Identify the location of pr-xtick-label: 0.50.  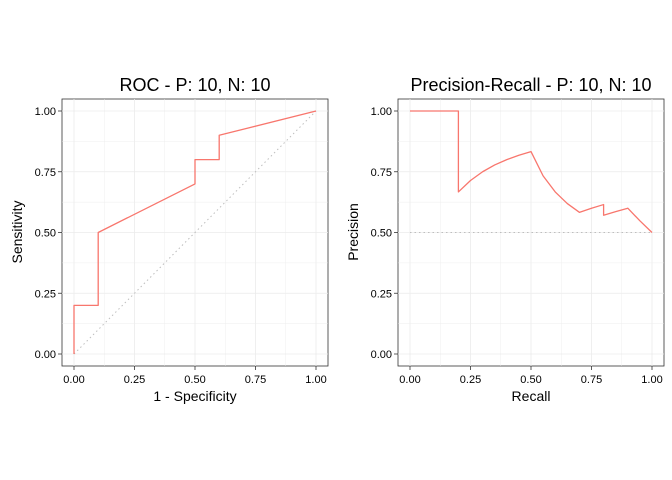
(530, 380).